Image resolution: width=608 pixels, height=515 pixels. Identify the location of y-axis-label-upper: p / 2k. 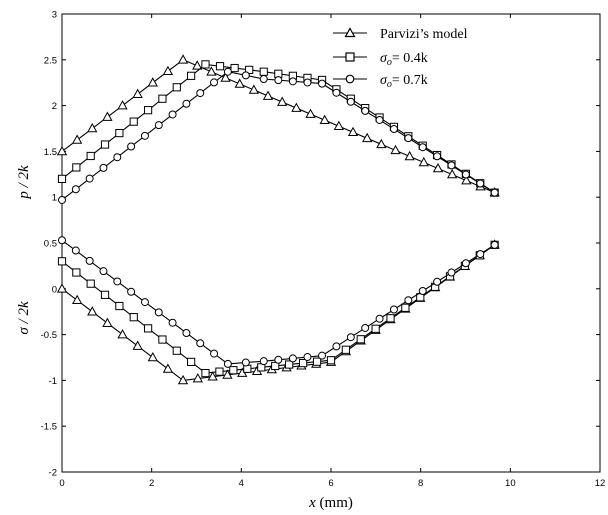
(24, 182).